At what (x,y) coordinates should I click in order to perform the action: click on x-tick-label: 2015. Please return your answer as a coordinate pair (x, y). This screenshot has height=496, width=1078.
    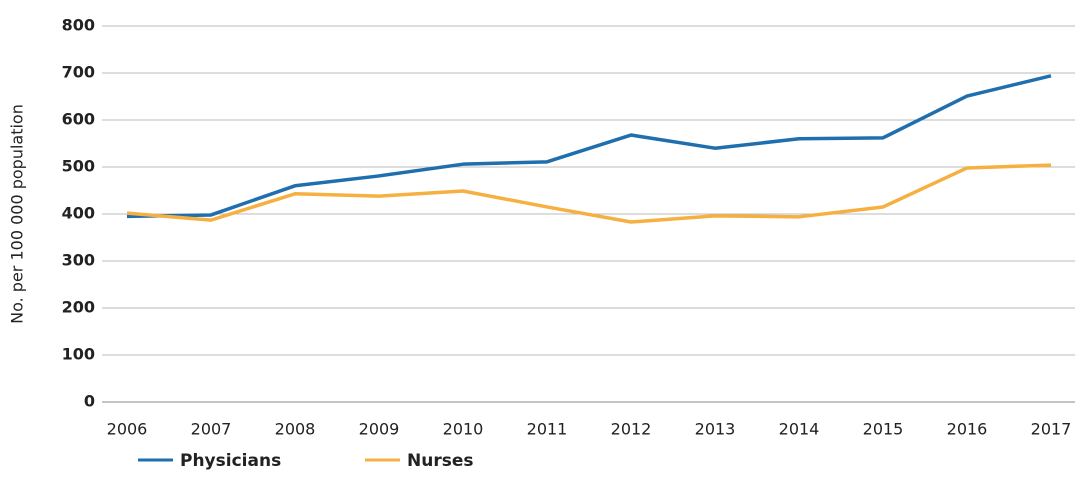
    Looking at the image, I should click on (883, 429).